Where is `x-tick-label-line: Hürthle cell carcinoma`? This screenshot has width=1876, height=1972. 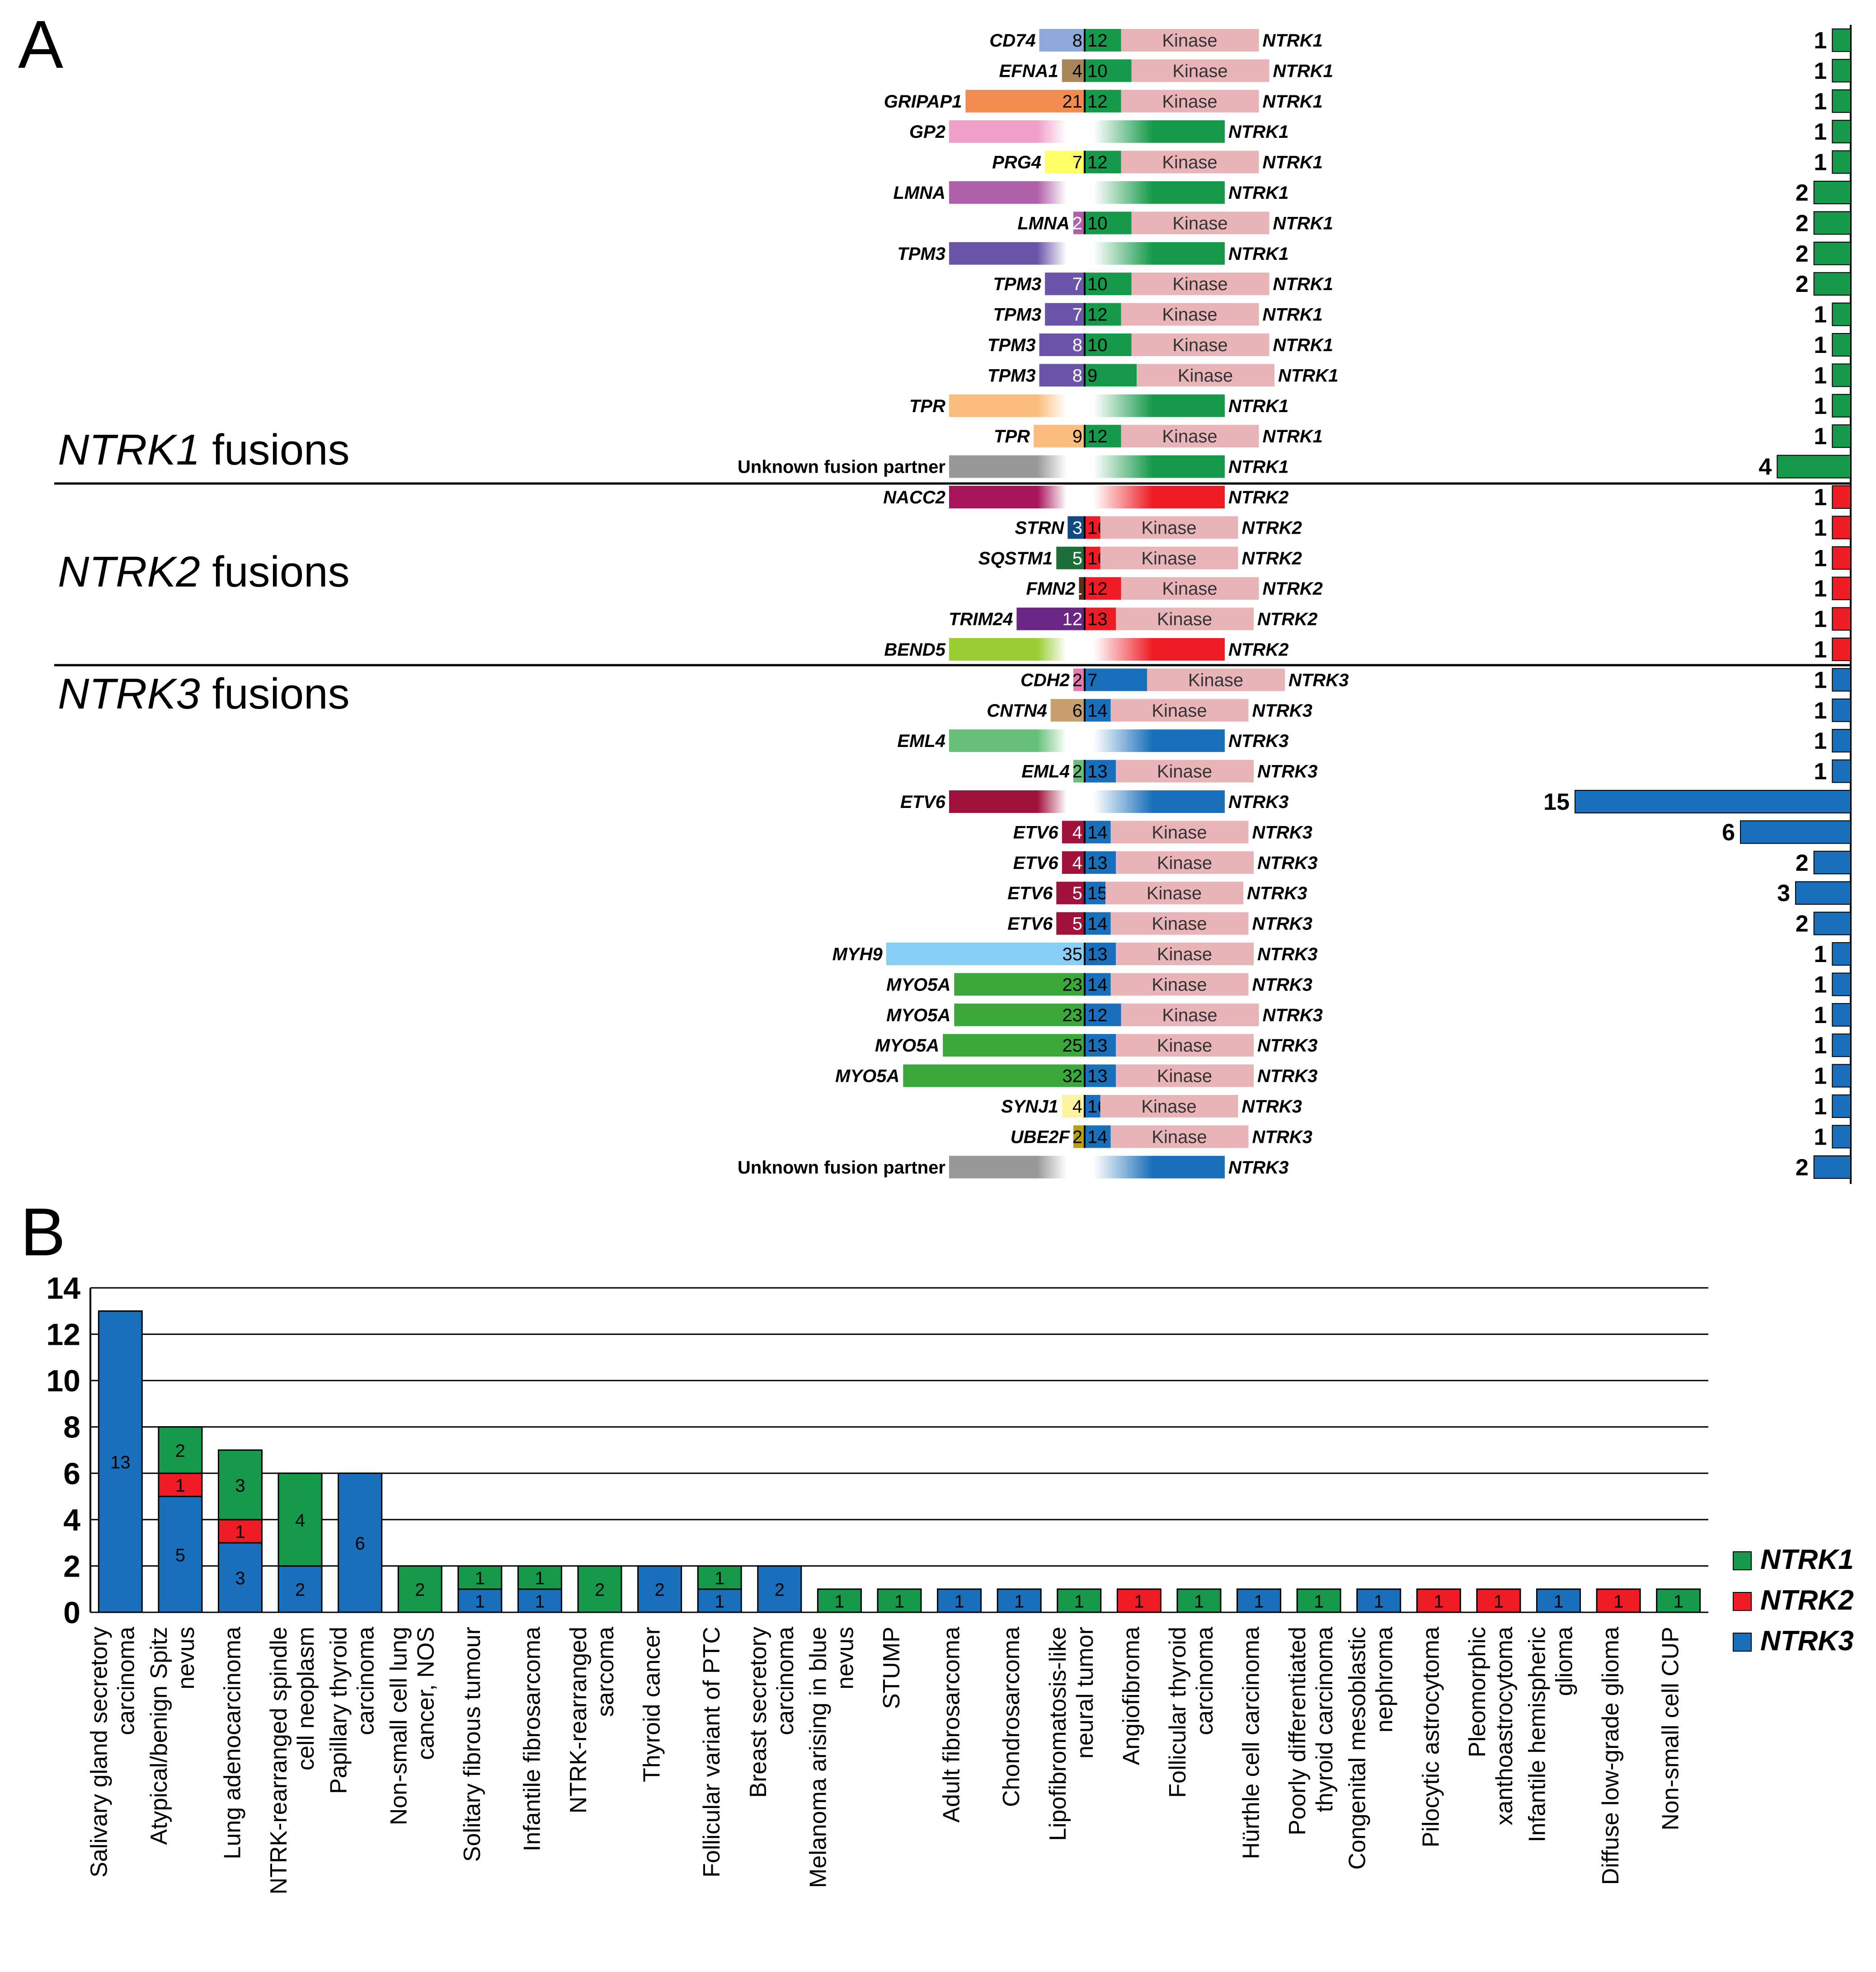 x-tick-label-line: Hürthle cell carcinoma is located at coordinates (1251, 1743).